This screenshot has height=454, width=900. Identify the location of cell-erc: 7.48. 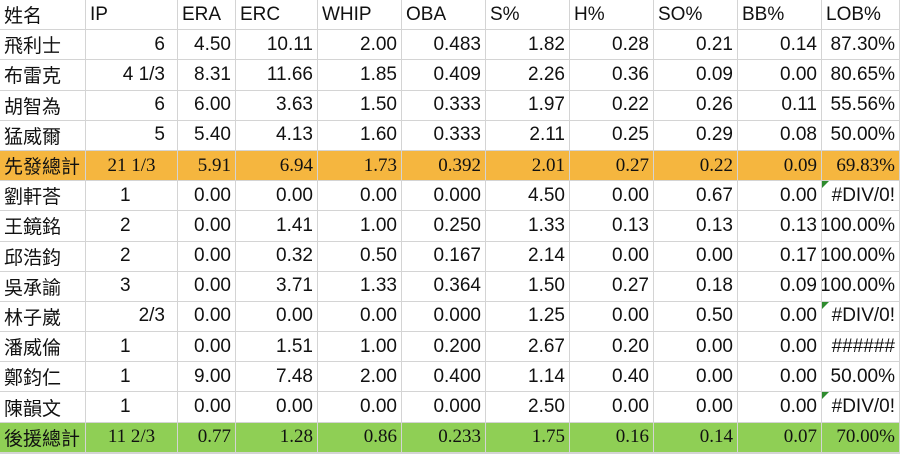
(277, 377).